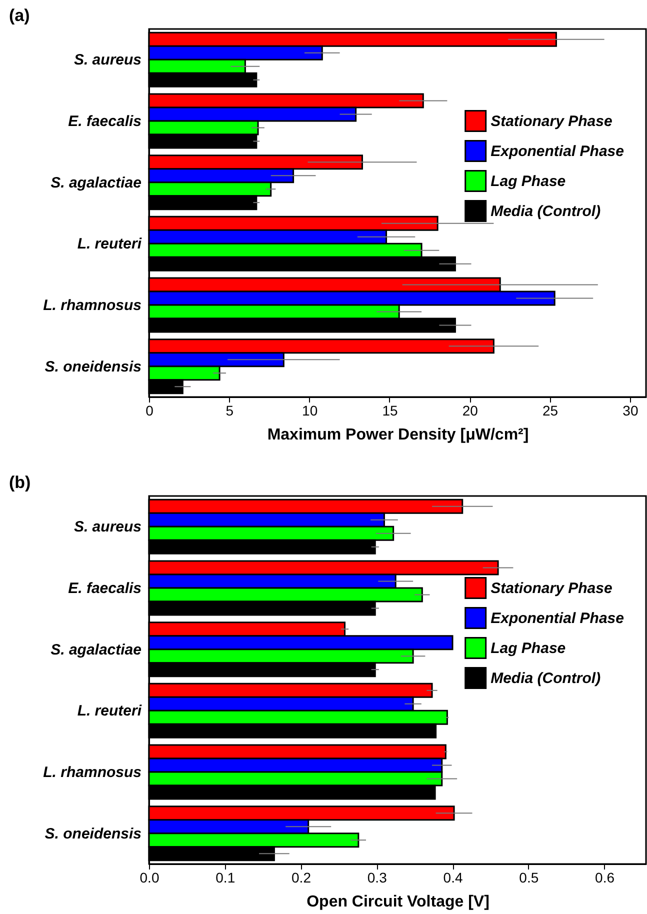  Describe the element at coordinates (230, 410) in the screenshot. I see `x-tick-label: 5` at that location.